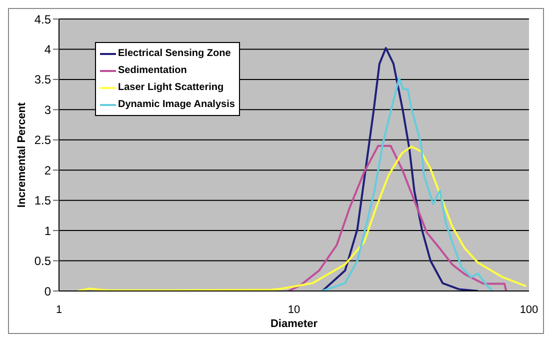 The image size is (550, 340). I want to click on y-tick-label: 1.5, so click(43, 201).